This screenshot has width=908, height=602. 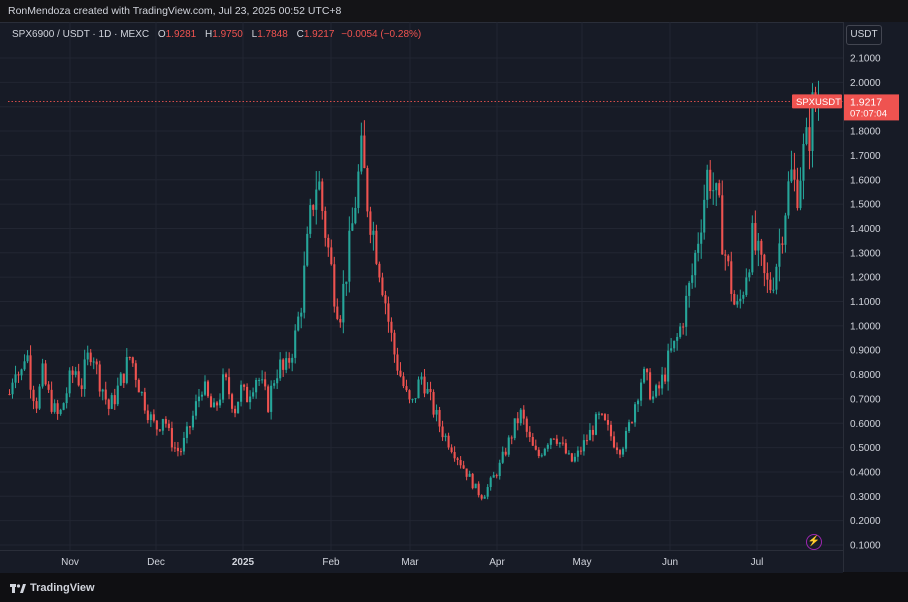 What do you see at coordinates (865, 546) in the screenshot?
I see `y-tick-label: 0.1000` at bounding box center [865, 546].